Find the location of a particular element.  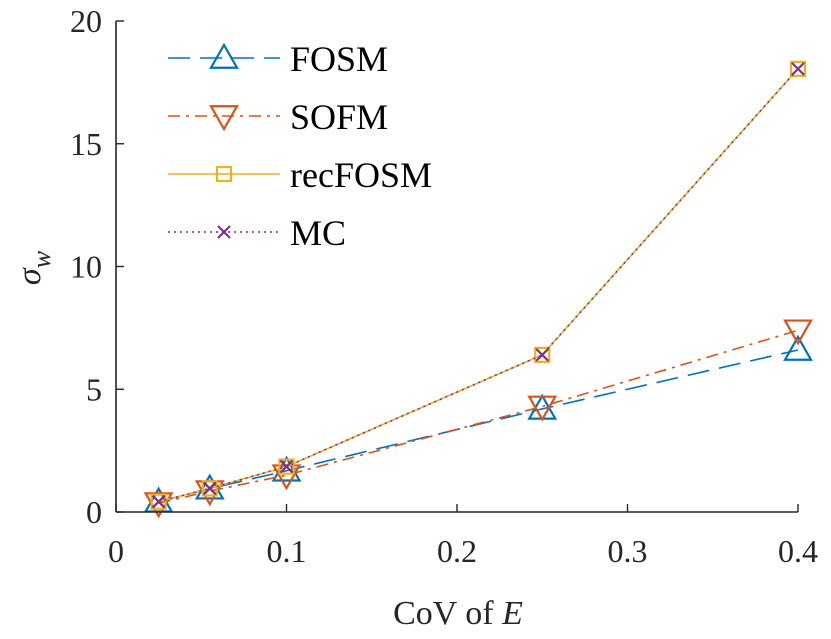

x-axis-label-variable: E is located at coordinates (512, 613).